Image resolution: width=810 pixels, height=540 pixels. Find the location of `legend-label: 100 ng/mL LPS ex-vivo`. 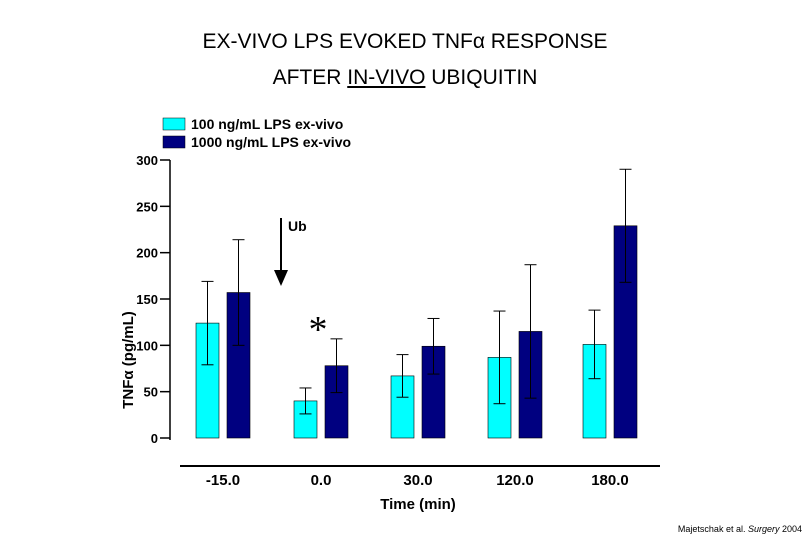

legend-label: 100 ng/mL LPS ex-vivo is located at coordinates (267, 124).